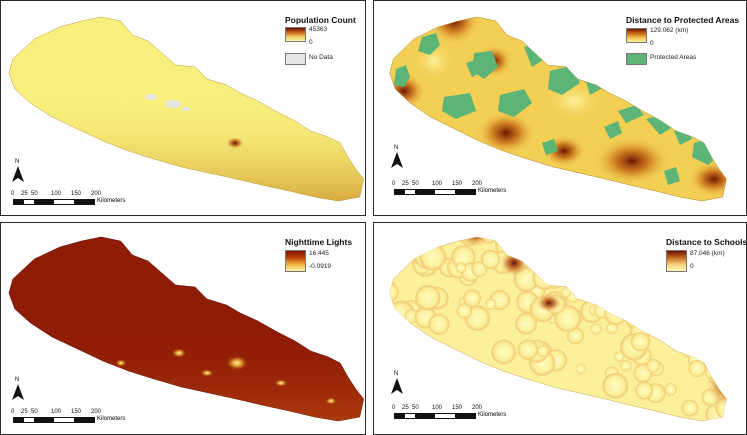 Image resolution: width=747 pixels, height=435 pixels. I want to click on legend: Distance to Schools 87.046 (km) 0, so click(706, 254).